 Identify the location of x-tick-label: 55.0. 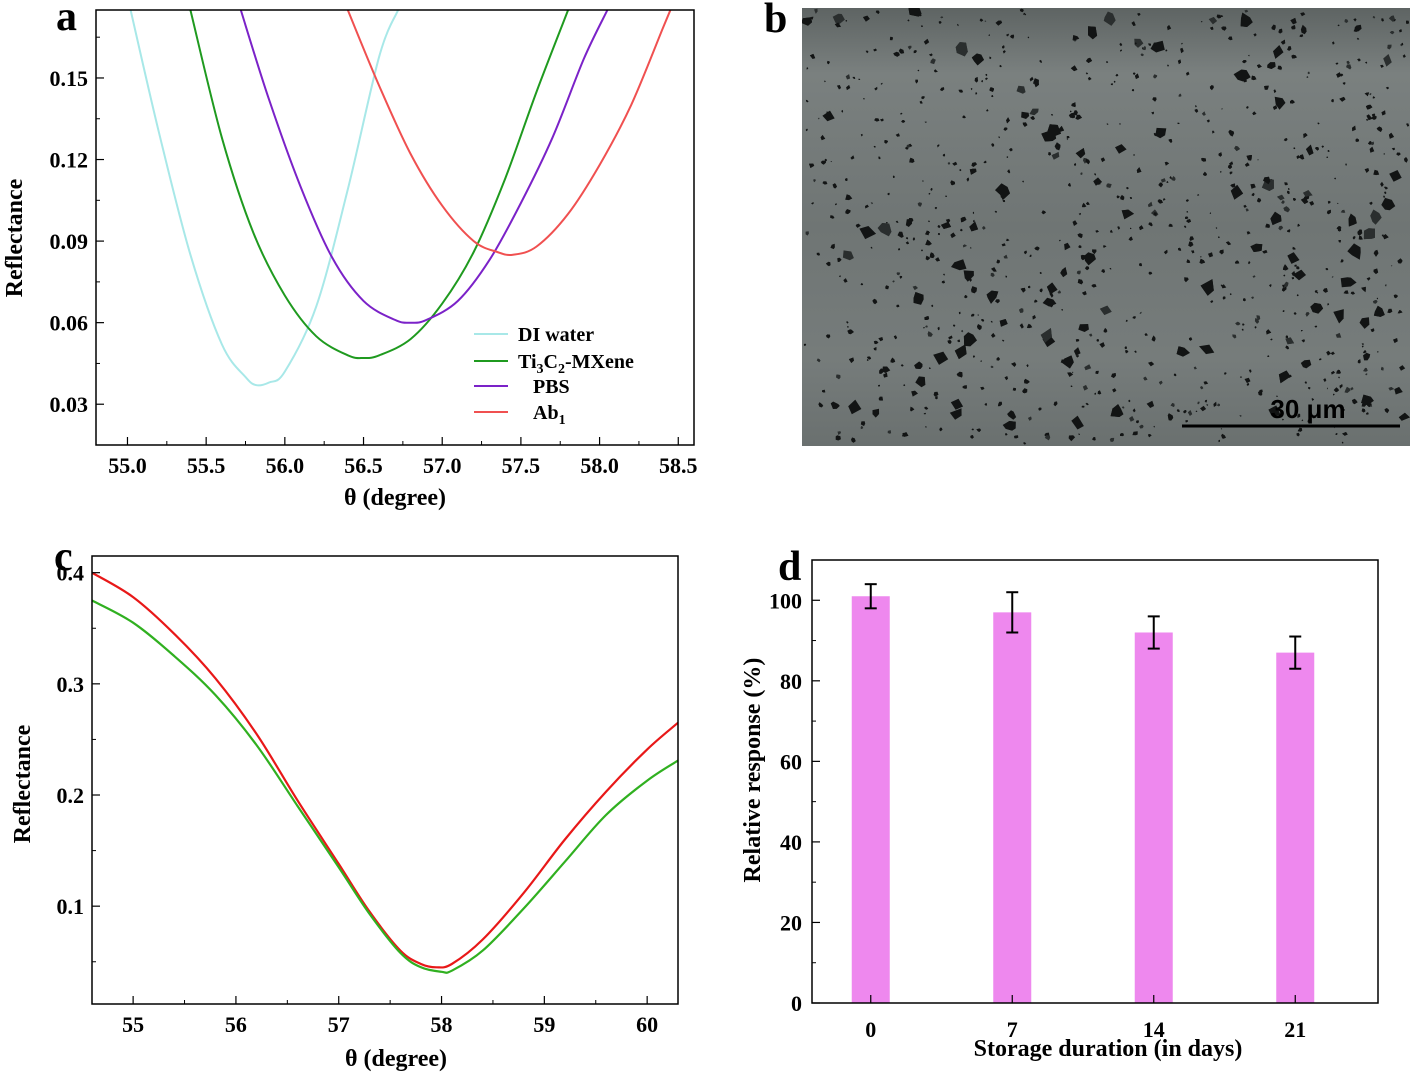
(127, 465).